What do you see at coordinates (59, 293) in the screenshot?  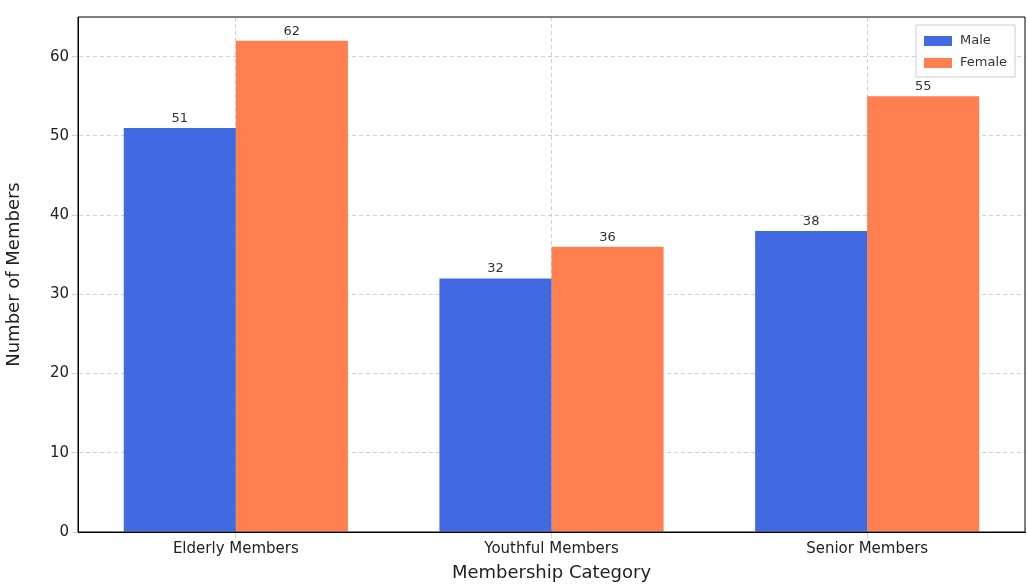 I see `y-tick-label: 30` at bounding box center [59, 293].